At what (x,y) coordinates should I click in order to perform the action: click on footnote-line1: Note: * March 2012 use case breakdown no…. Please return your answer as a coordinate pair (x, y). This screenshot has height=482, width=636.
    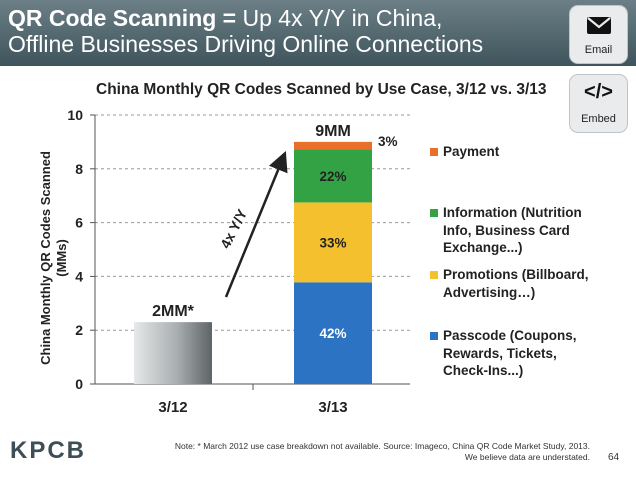
    Looking at the image, I should click on (382, 446).